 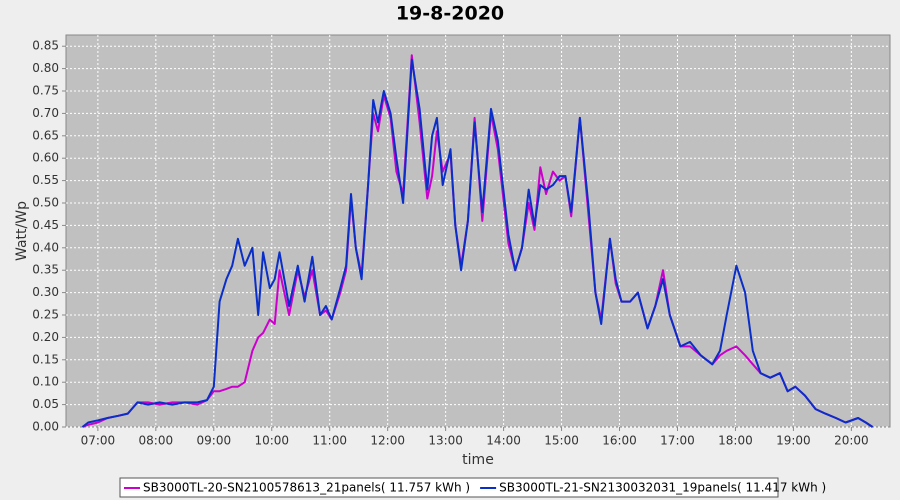 What do you see at coordinates (45, 427) in the screenshot?
I see `y-tick-label: 0.00` at bounding box center [45, 427].